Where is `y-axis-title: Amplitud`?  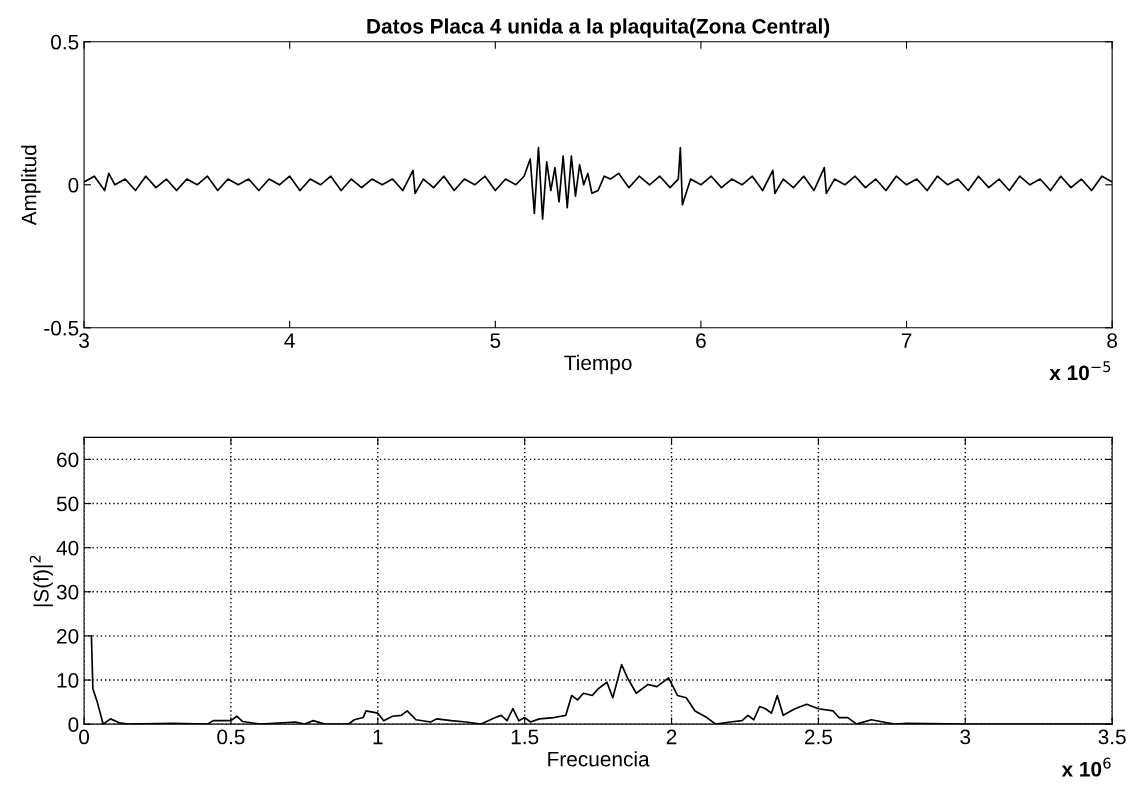 y-axis-title: Amplitud is located at coordinates (31, 185).